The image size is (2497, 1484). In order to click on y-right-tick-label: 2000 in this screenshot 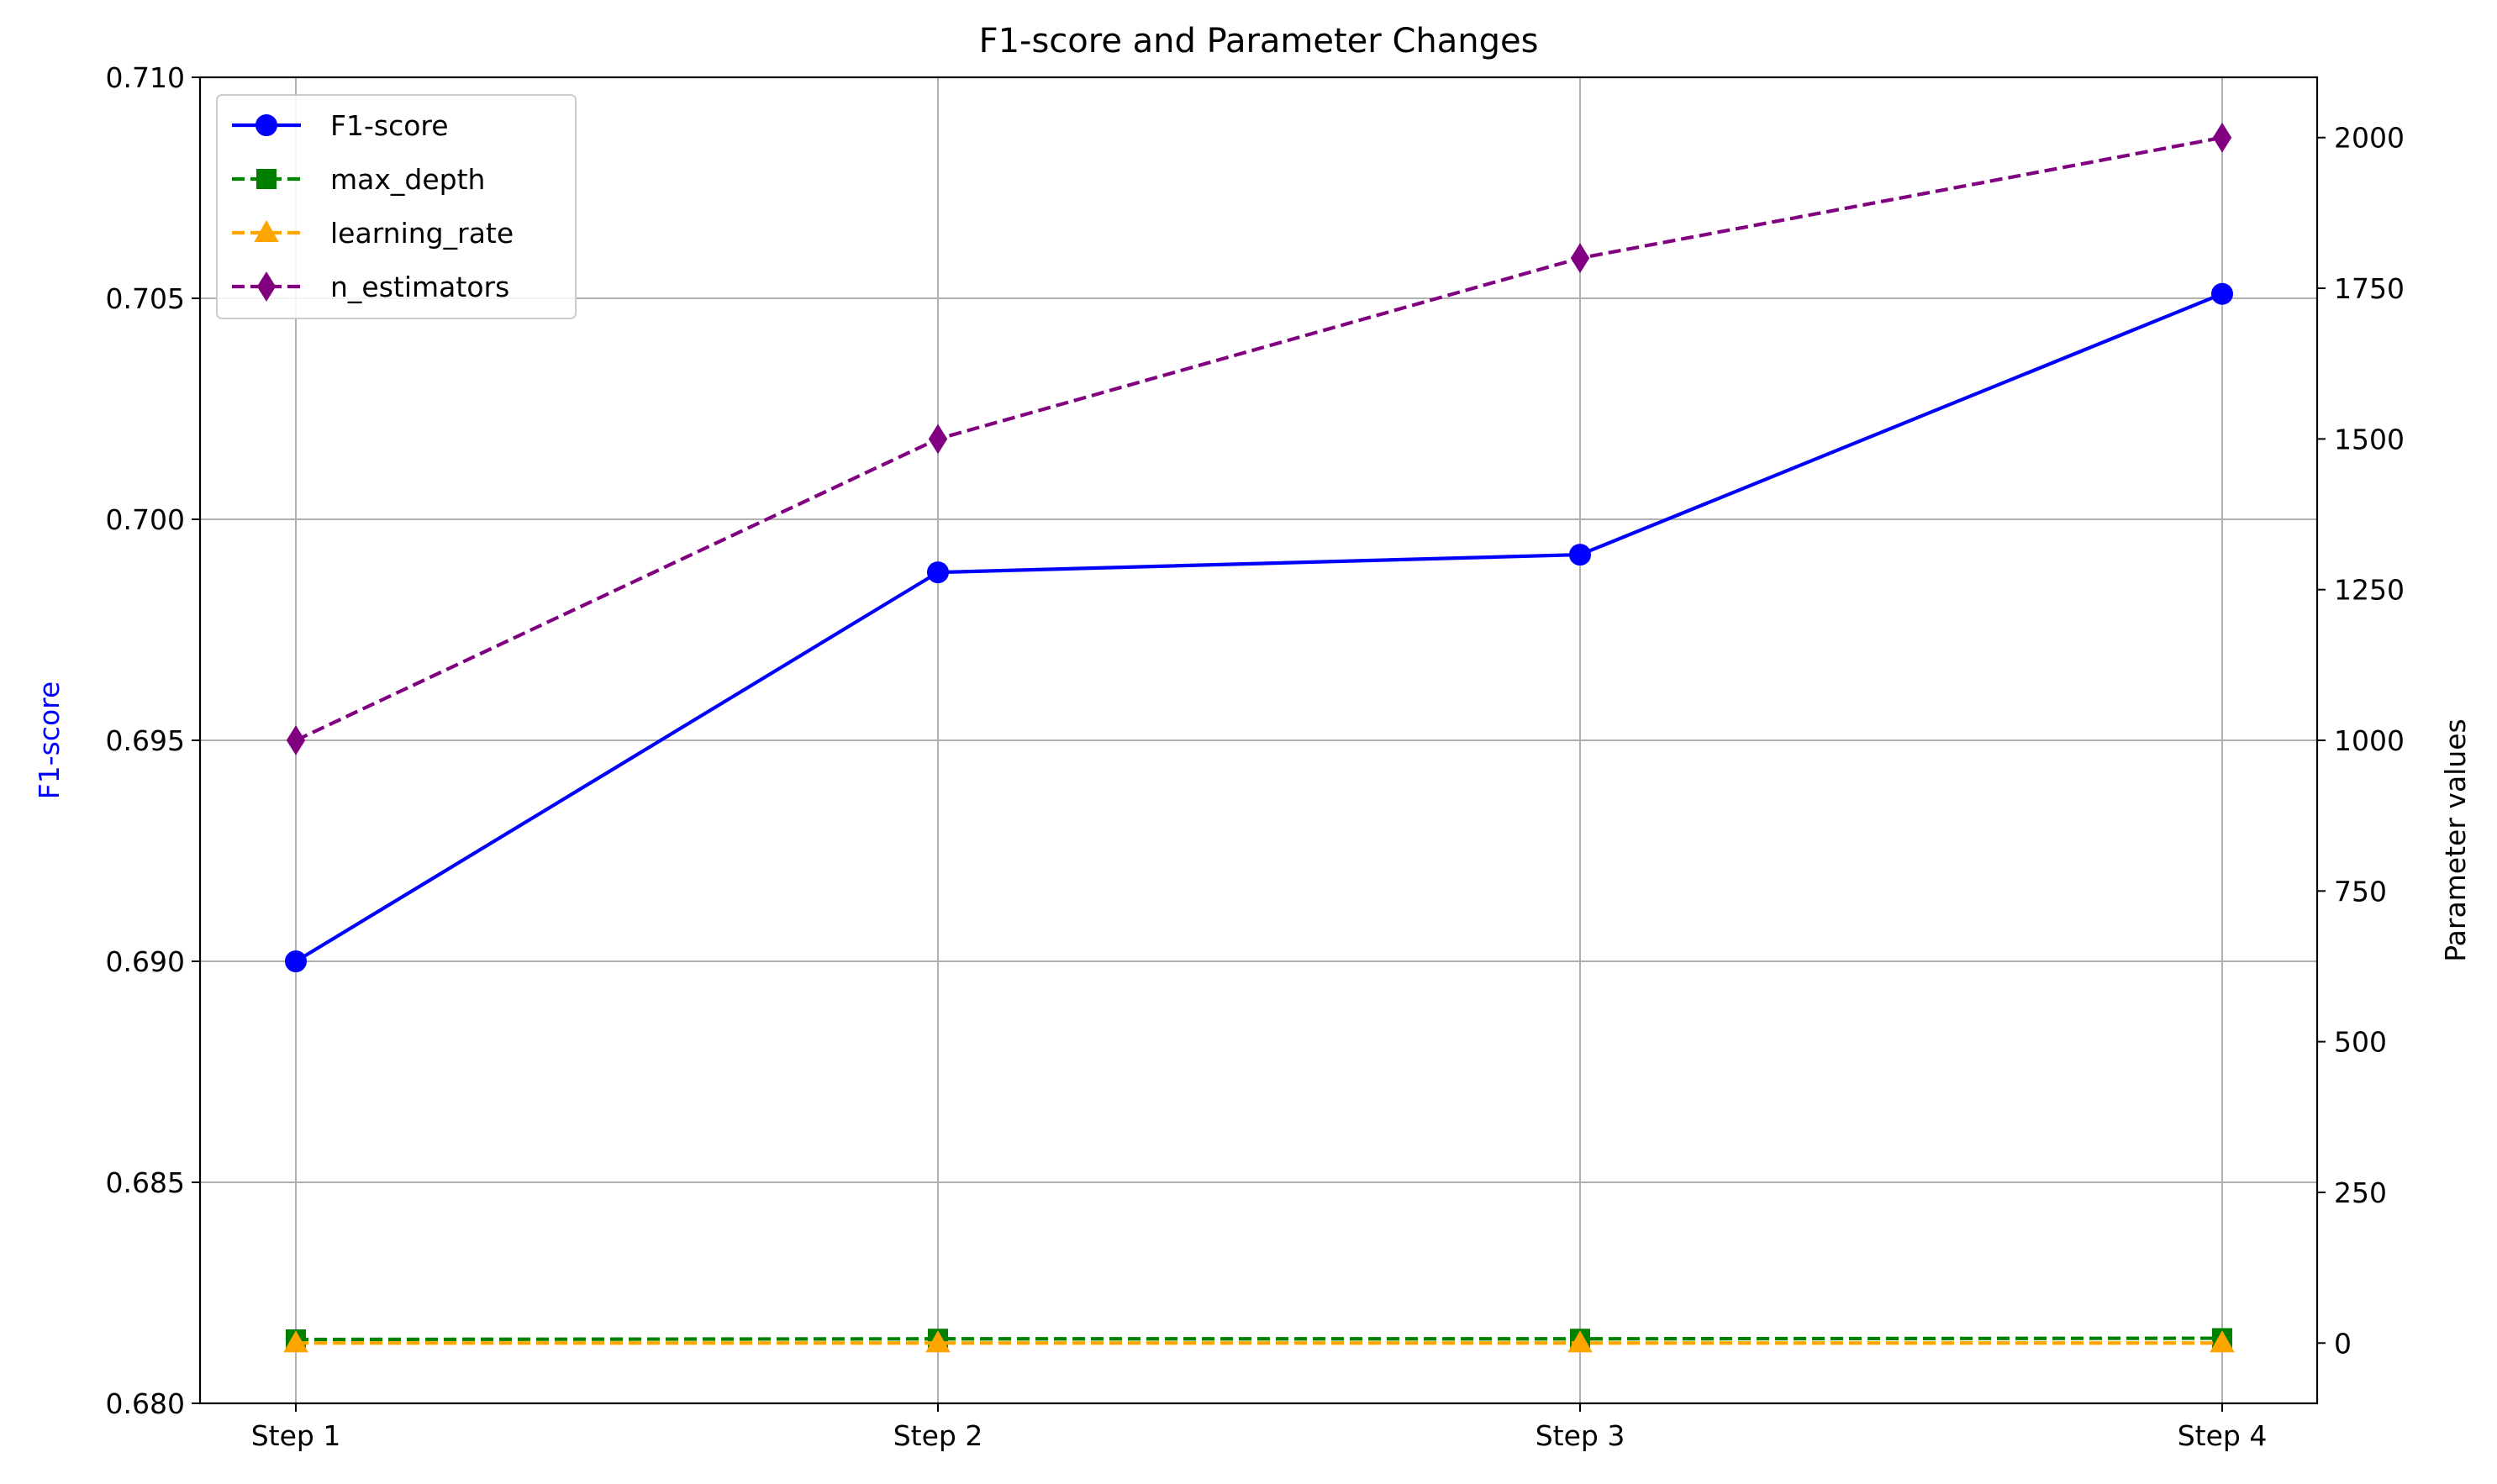, I will do `click(2369, 138)`.